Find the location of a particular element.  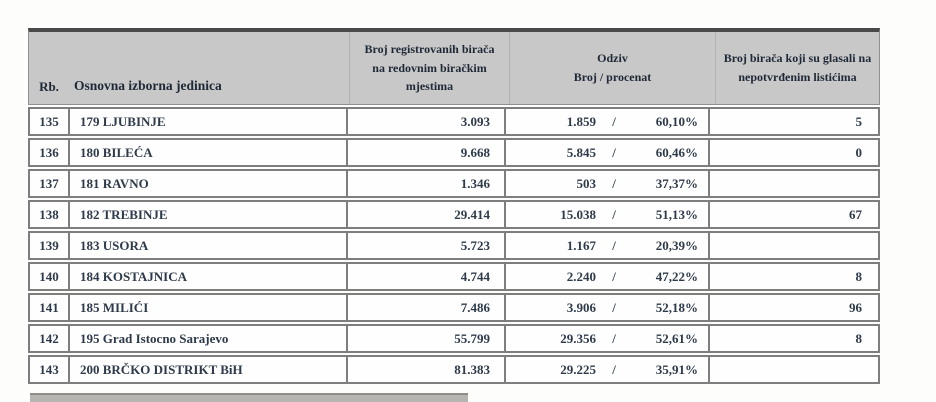

cell-unit-name: 184 KOSTAJNICA is located at coordinates (207, 276).